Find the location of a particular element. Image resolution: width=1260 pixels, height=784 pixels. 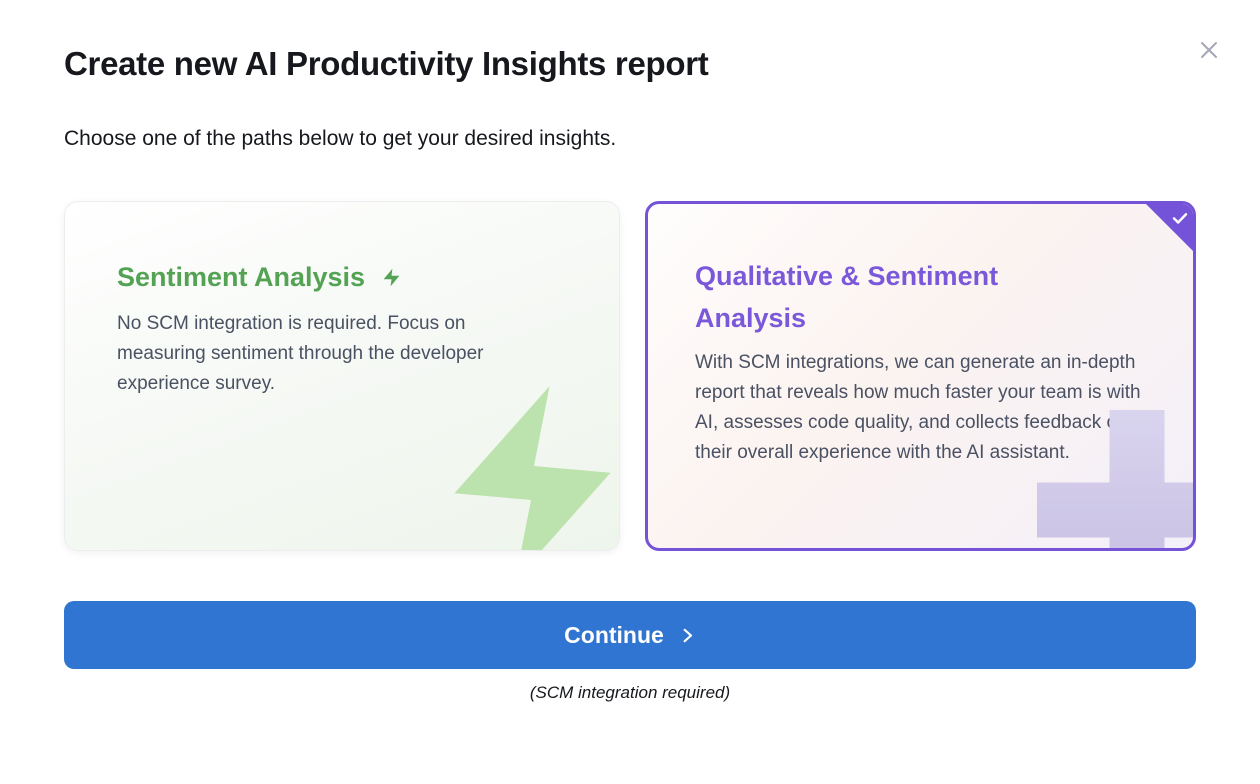

option-title: Sentiment Analysis is located at coordinates (332, 278).